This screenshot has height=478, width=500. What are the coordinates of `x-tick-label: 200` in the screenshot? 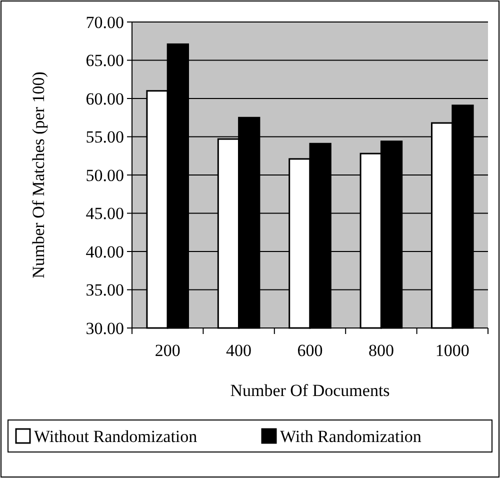 It's located at (167, 350).